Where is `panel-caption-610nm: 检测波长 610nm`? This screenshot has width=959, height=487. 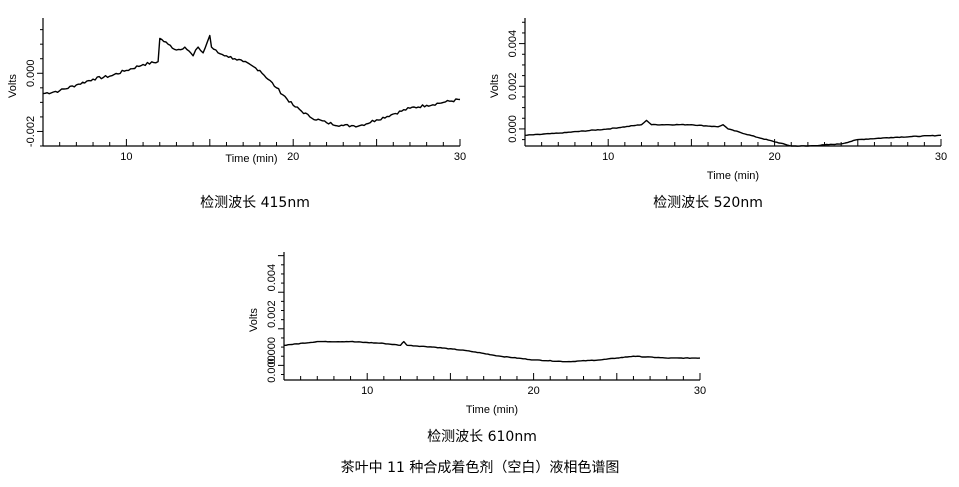 panel-caption-610nm: 检测波长 610nm is located at coordinates (482, 437).